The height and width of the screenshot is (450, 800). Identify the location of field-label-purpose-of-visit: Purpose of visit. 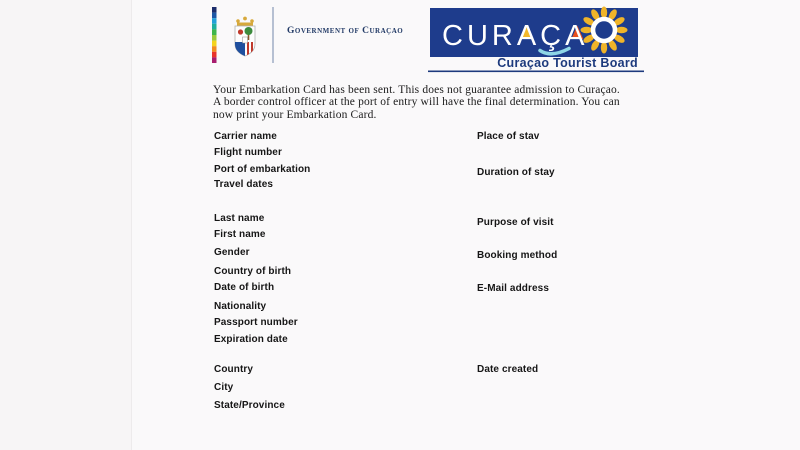
(515, 222).